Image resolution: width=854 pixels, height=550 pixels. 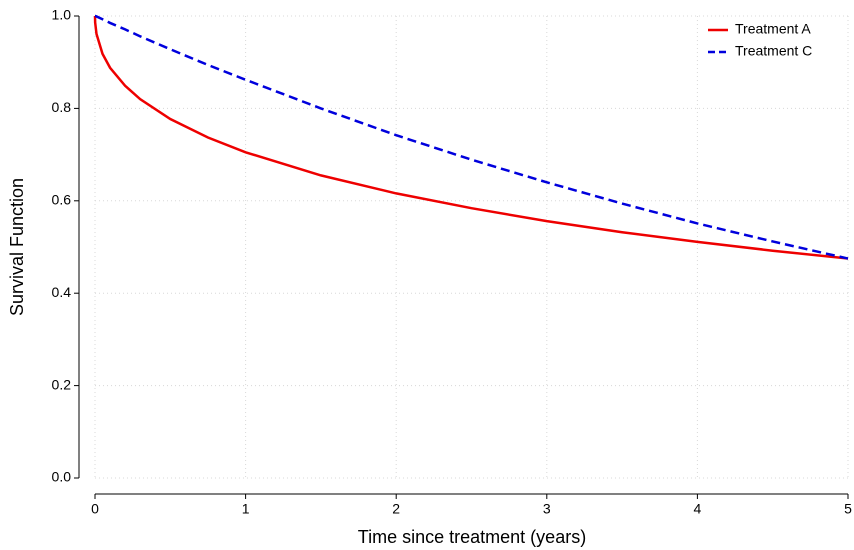 I want to click on legend-label: Treatment A, so click(x=773, y=29).